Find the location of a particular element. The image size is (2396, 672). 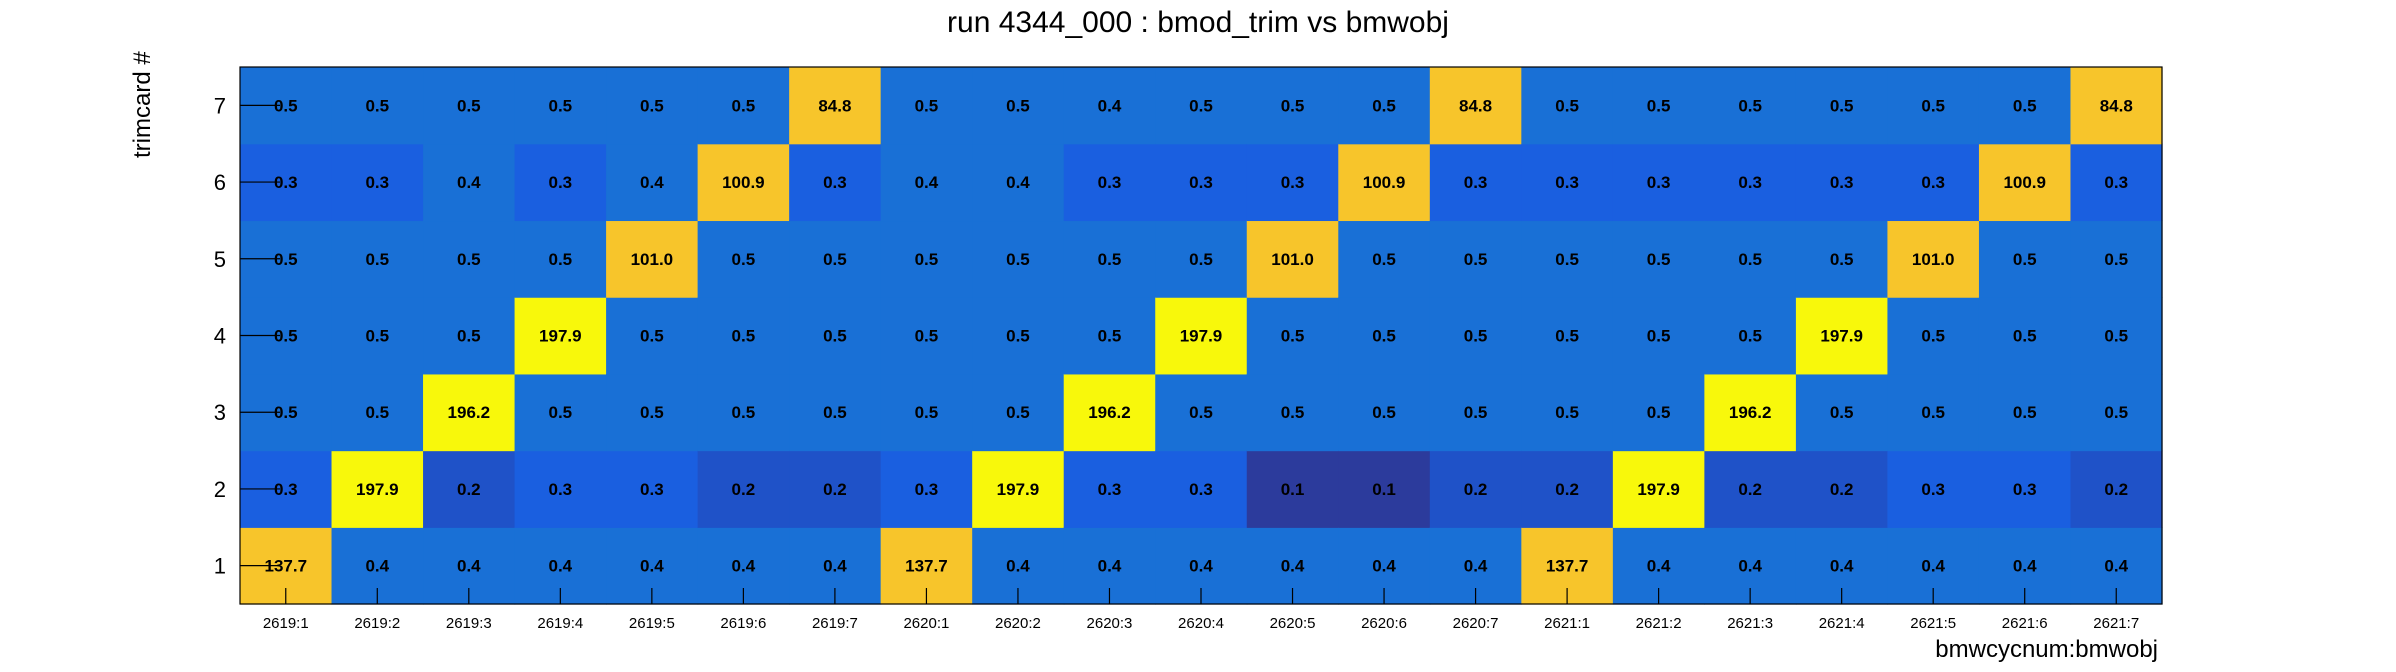

cell-value-label: 101.0 is located at coordinates (1292, 259).